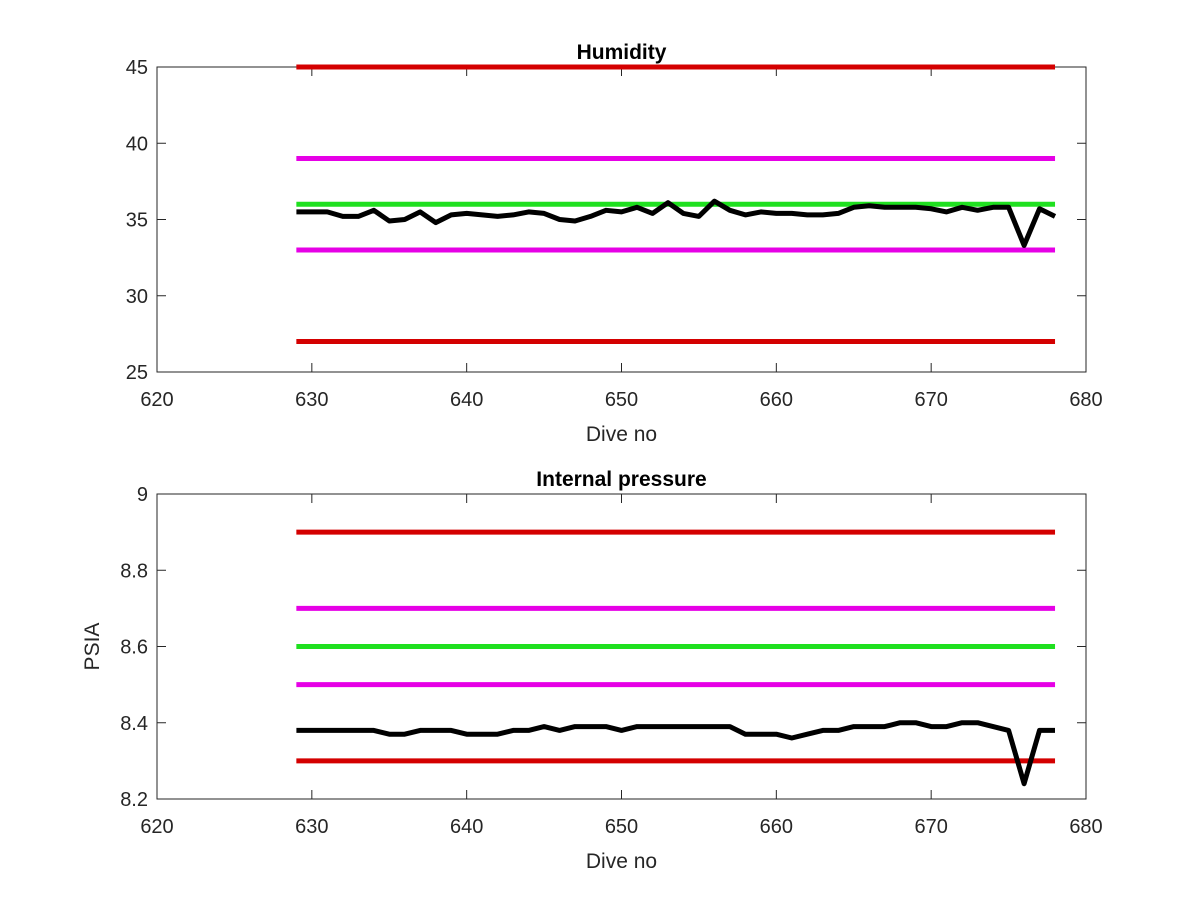  What do you see at coordinates (134, 648) in the screenshot?
I see `y-tick-label: 8.6` at bounding box center [134, 648].